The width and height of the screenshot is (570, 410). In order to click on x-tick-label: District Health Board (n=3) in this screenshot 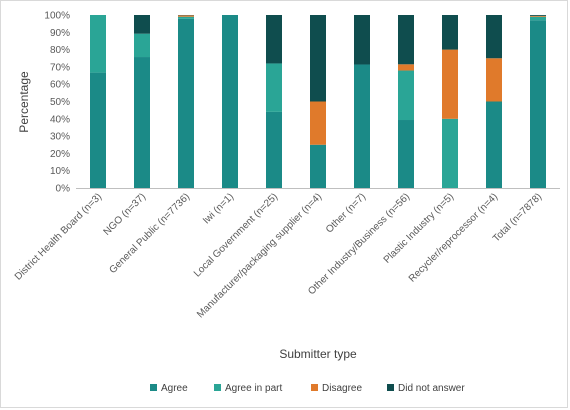, I will do `click(58, 236)`.